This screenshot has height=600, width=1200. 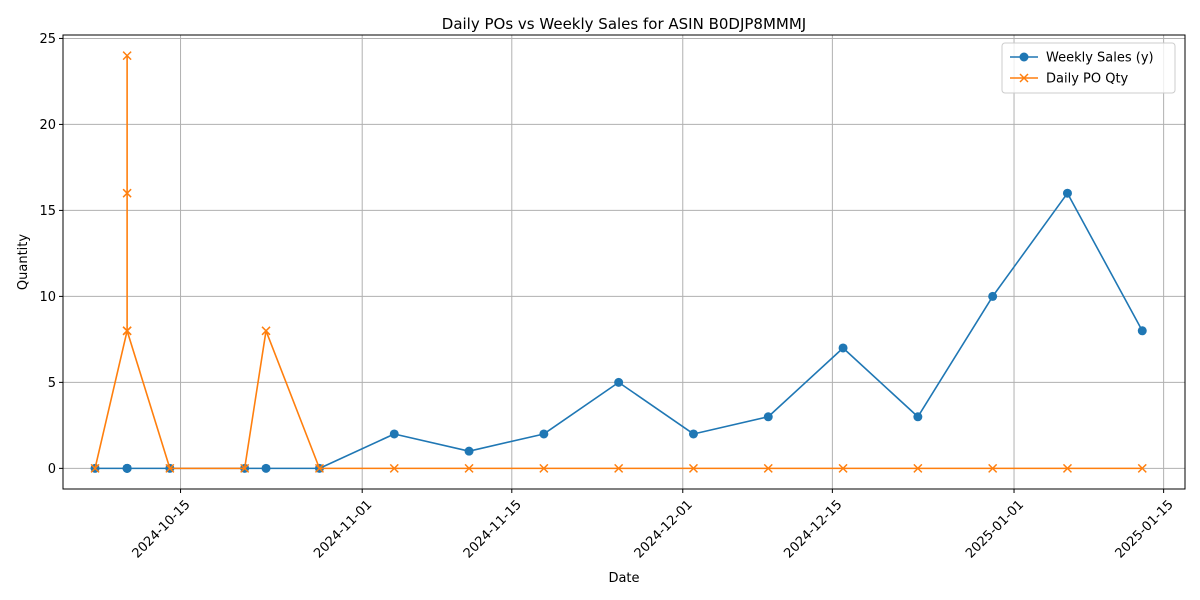 What do you see at coordinates (51, 254) in the screenshot?
I see `y-axis: 0 5 10 15 20 25` at bounding box center [51, 254].